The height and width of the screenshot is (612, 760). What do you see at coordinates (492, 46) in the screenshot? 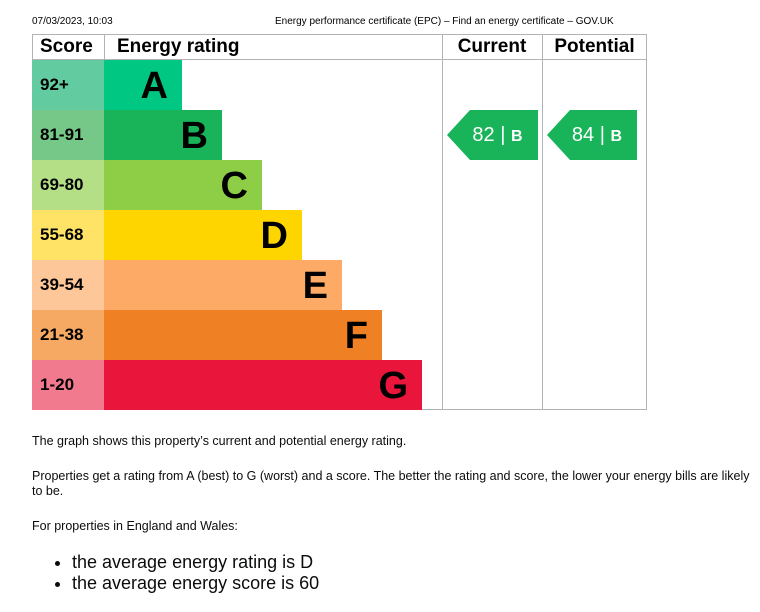
I see `current-column-header: Current` at bounding box center [492, 46].